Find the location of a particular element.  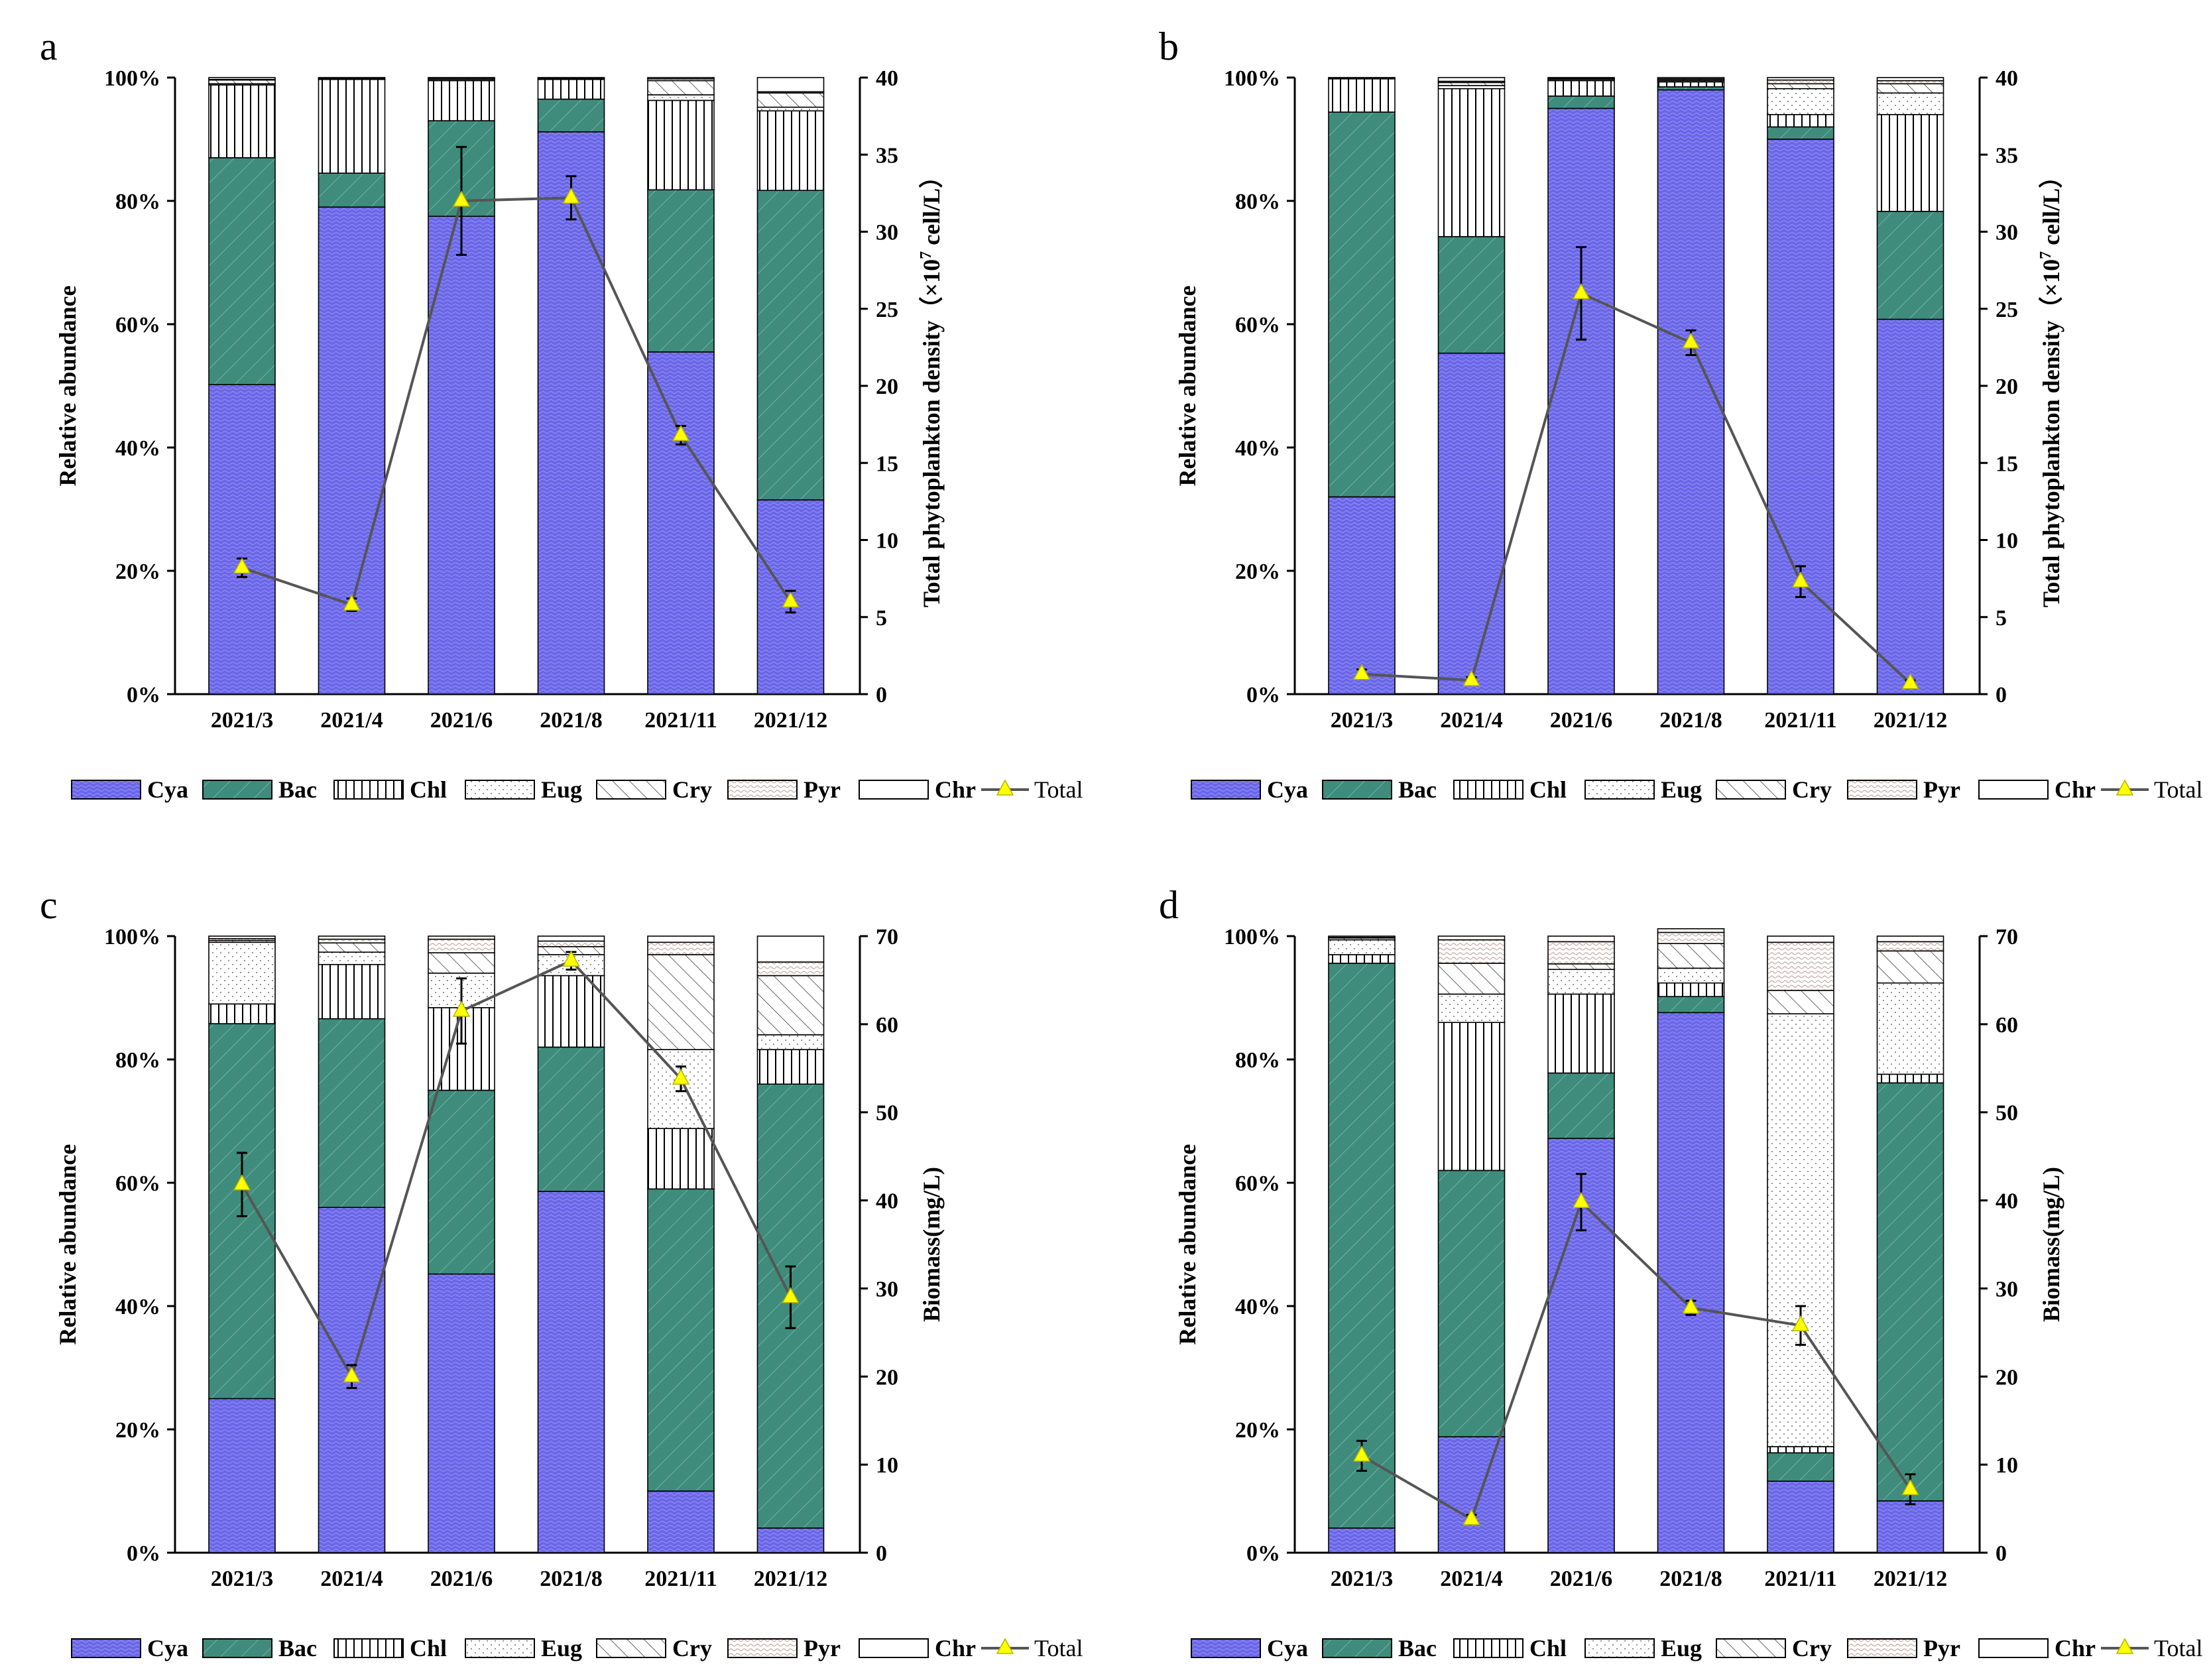

legend-label-chr: Chr is located at coordinates (956, 789).